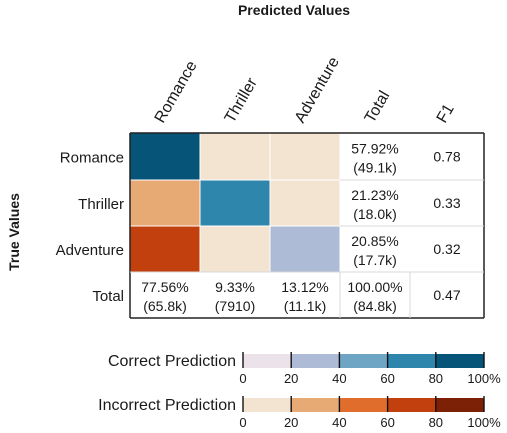 The image size is (507, 433). What do you see at coordinates (164, 287) in the screenshot?
I see `column-total-pct: 77.56%` at bounding box center [164, 287].